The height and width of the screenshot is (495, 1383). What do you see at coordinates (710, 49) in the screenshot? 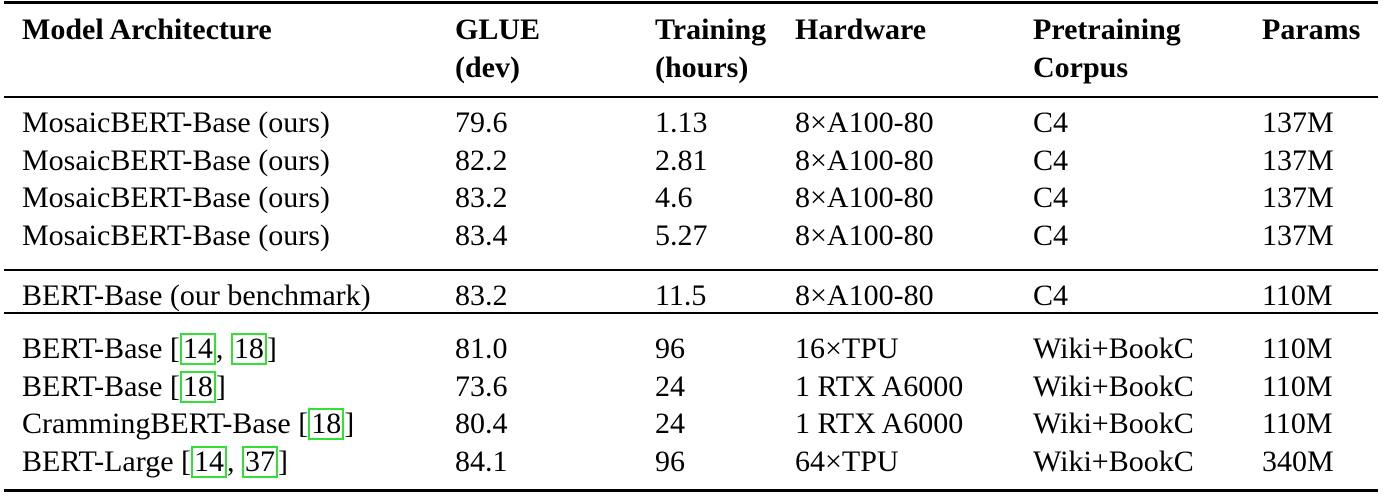
I see `header-cell: Training (hours)` at bounding box center [710, 49].